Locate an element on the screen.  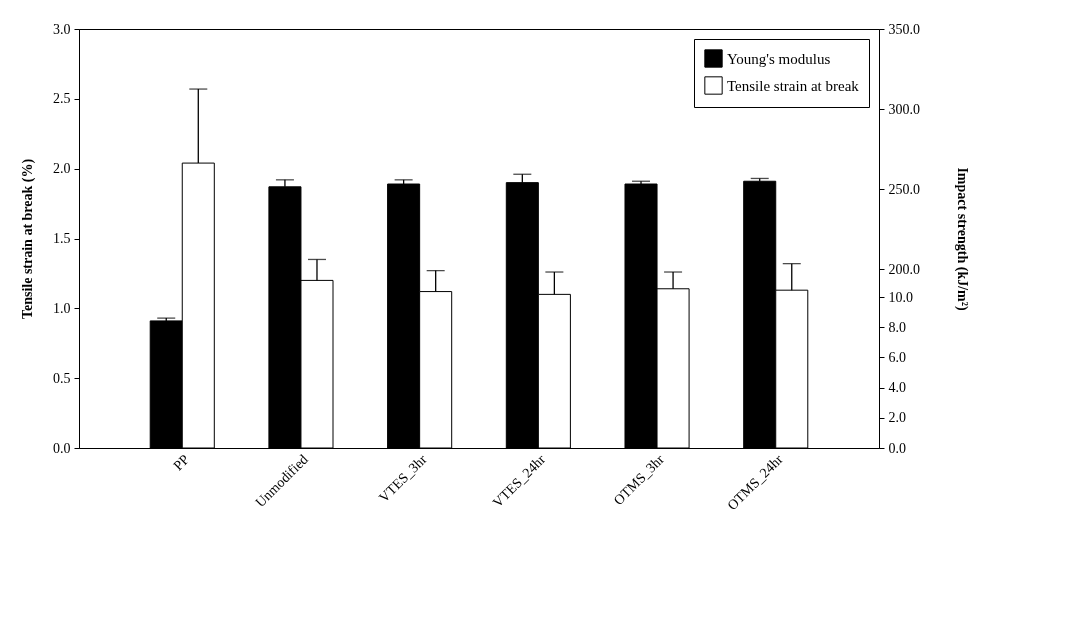
y-tick-label: 3.0 is located at coordinates (62, 29).